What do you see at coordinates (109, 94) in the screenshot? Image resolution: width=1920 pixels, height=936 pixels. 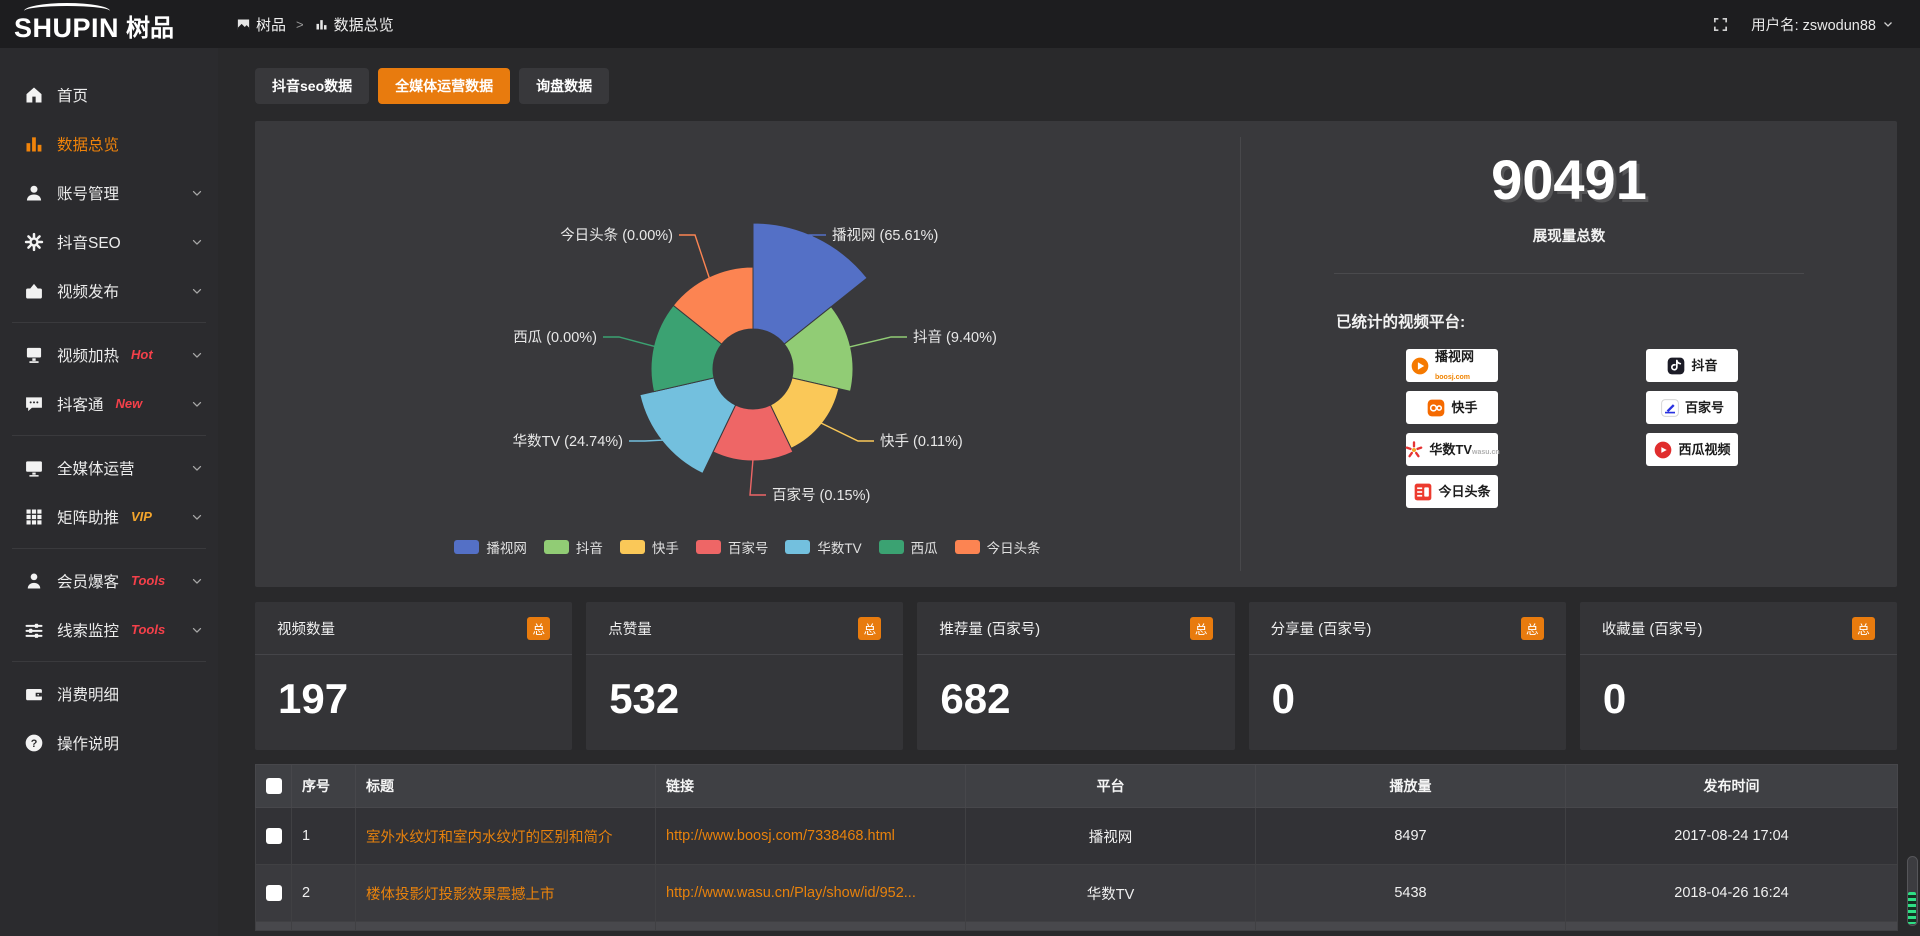 I see `sidebar-item-home: 首页` at bounding box center [109, 94].